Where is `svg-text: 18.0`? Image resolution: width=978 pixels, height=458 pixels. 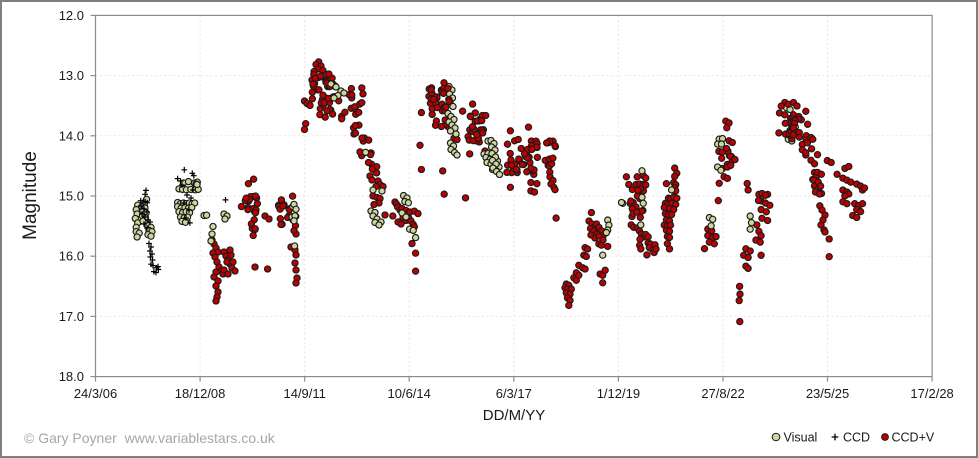 svg-text: 18.0 is located at coordinates (71, 376).